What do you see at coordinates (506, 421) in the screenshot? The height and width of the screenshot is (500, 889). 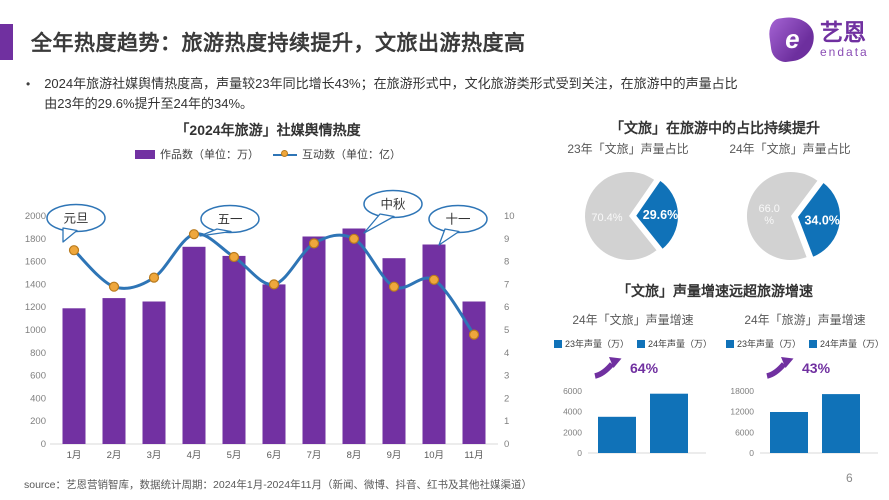 I see `svg-text: 1` at bounding box center [506, 421].